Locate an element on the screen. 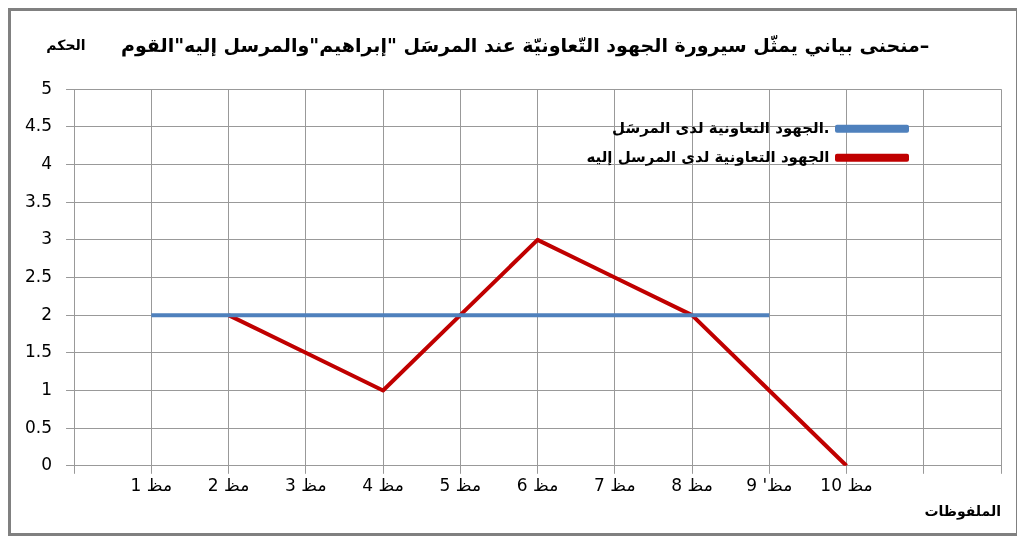 The width and height of the screenshot is (1017, 536). y-tick-label: 3 is located at coordinates (47, 238).